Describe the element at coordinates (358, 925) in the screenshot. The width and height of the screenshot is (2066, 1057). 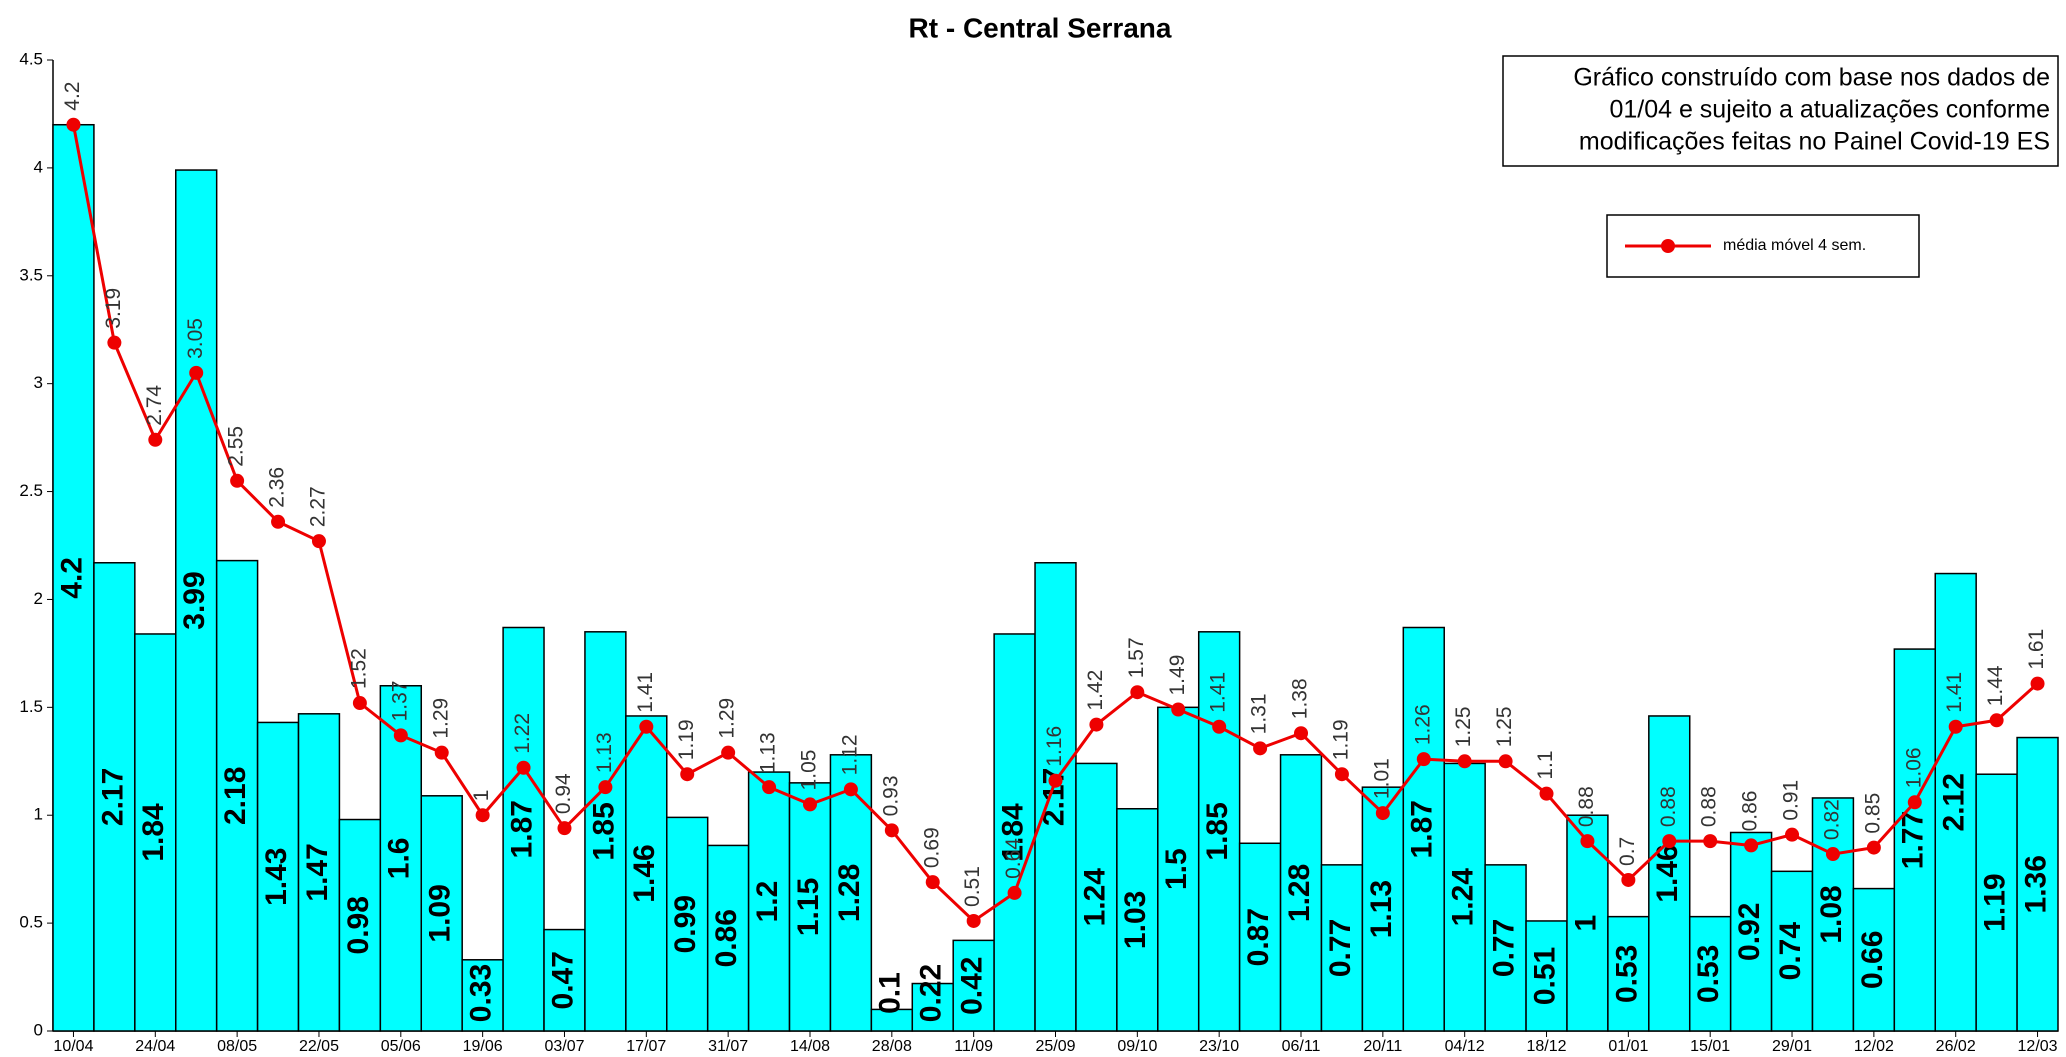
I see `bar-value-label: 0.98` at that location.